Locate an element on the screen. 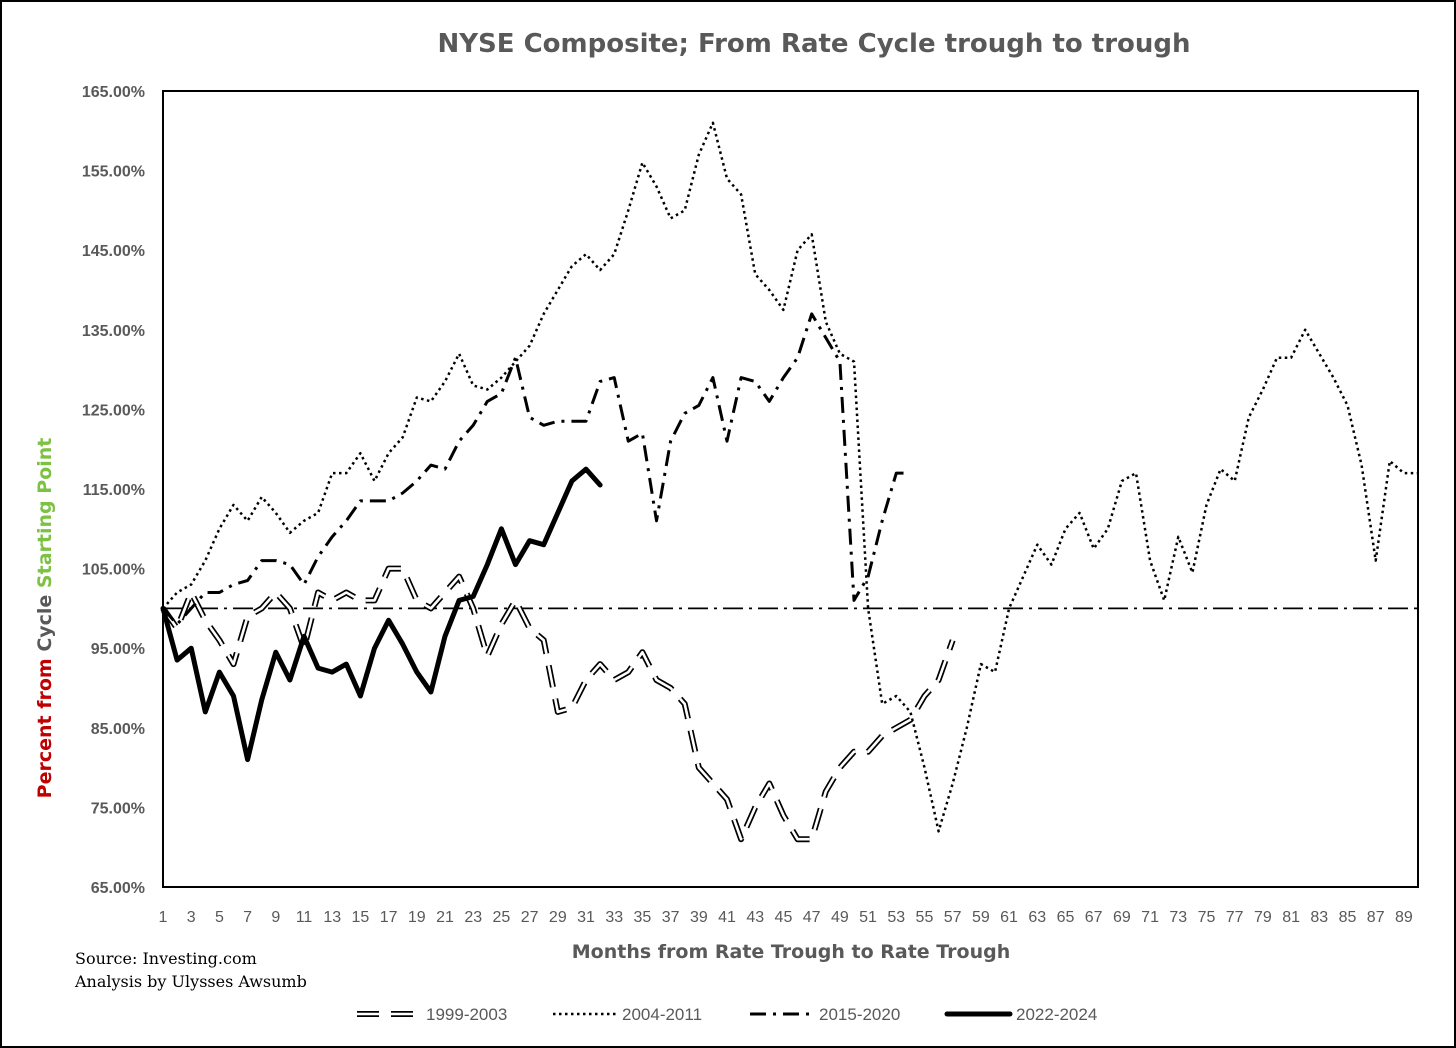 The image size is (1456, 1048). source-line-1: Source: Investing.com is located at coordinates (166, 958).